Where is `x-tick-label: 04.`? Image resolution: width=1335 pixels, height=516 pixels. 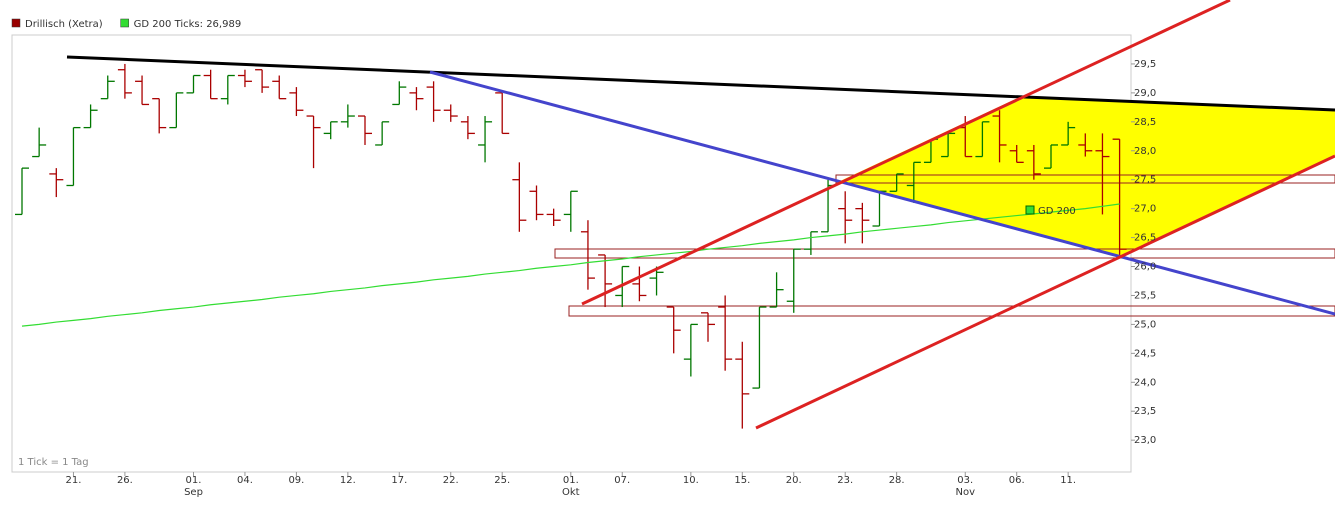
x-tick-label: 04. is located at coordinates (245, 480).